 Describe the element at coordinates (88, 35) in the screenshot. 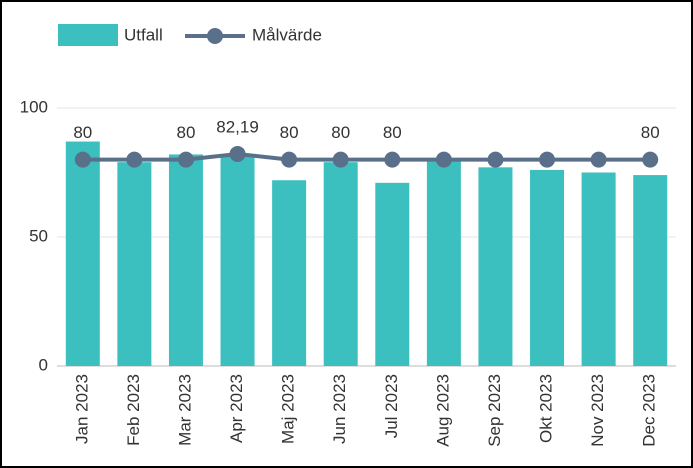

I see `legend-swatch` at that location.